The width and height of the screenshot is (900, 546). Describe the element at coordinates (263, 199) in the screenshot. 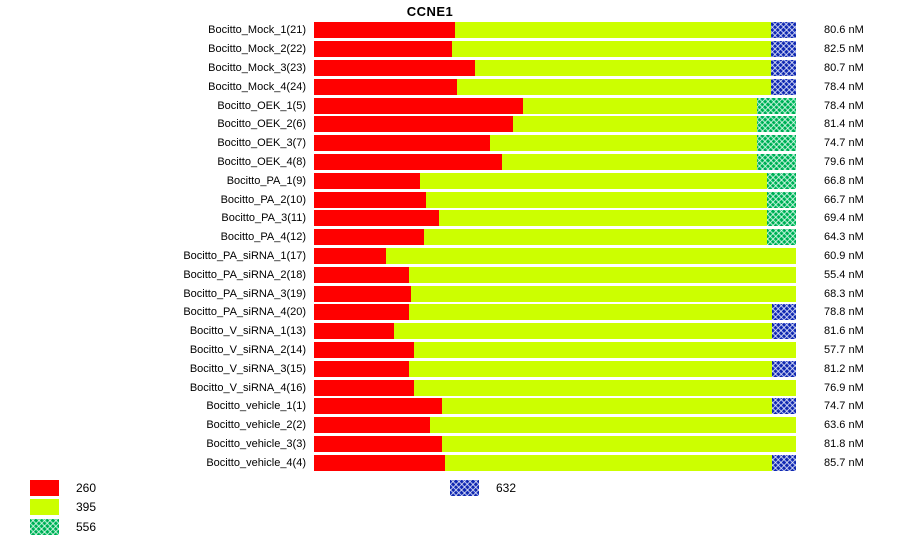

I see `row-label: Bocitto_PA_2(10)` at that location.